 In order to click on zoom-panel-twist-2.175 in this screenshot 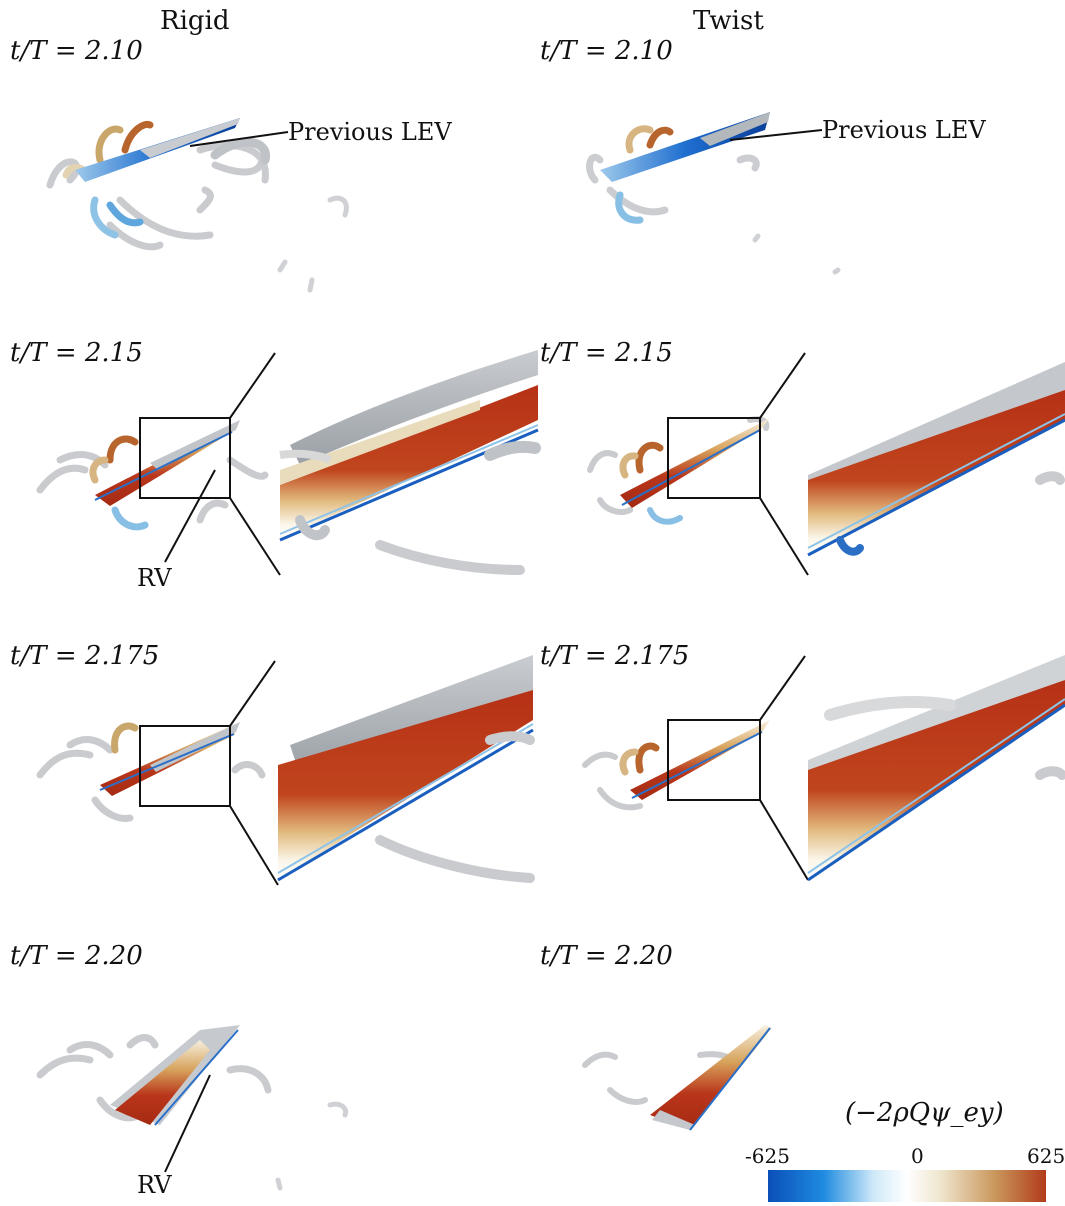, I will do `click(936, 768)`.